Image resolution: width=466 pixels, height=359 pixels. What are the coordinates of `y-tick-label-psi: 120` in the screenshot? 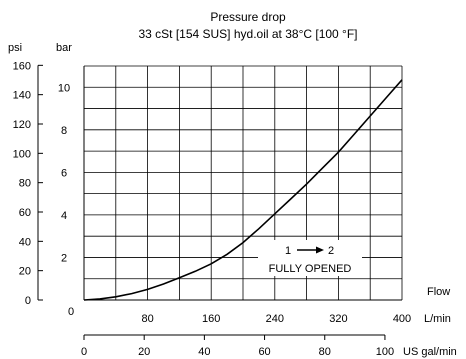 It's located at (22, 125).